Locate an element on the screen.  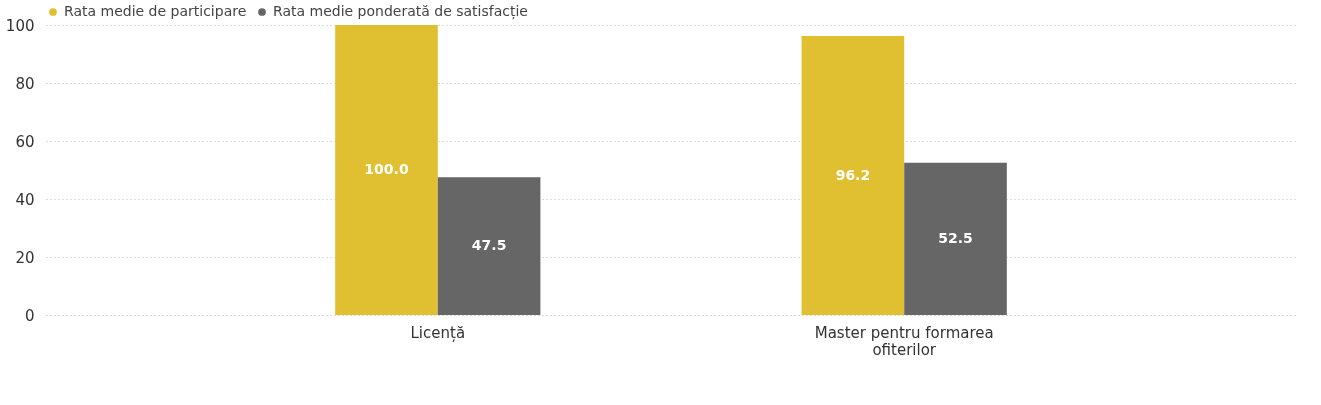
data-label: 52.5 is located at coordinates (955, 237).